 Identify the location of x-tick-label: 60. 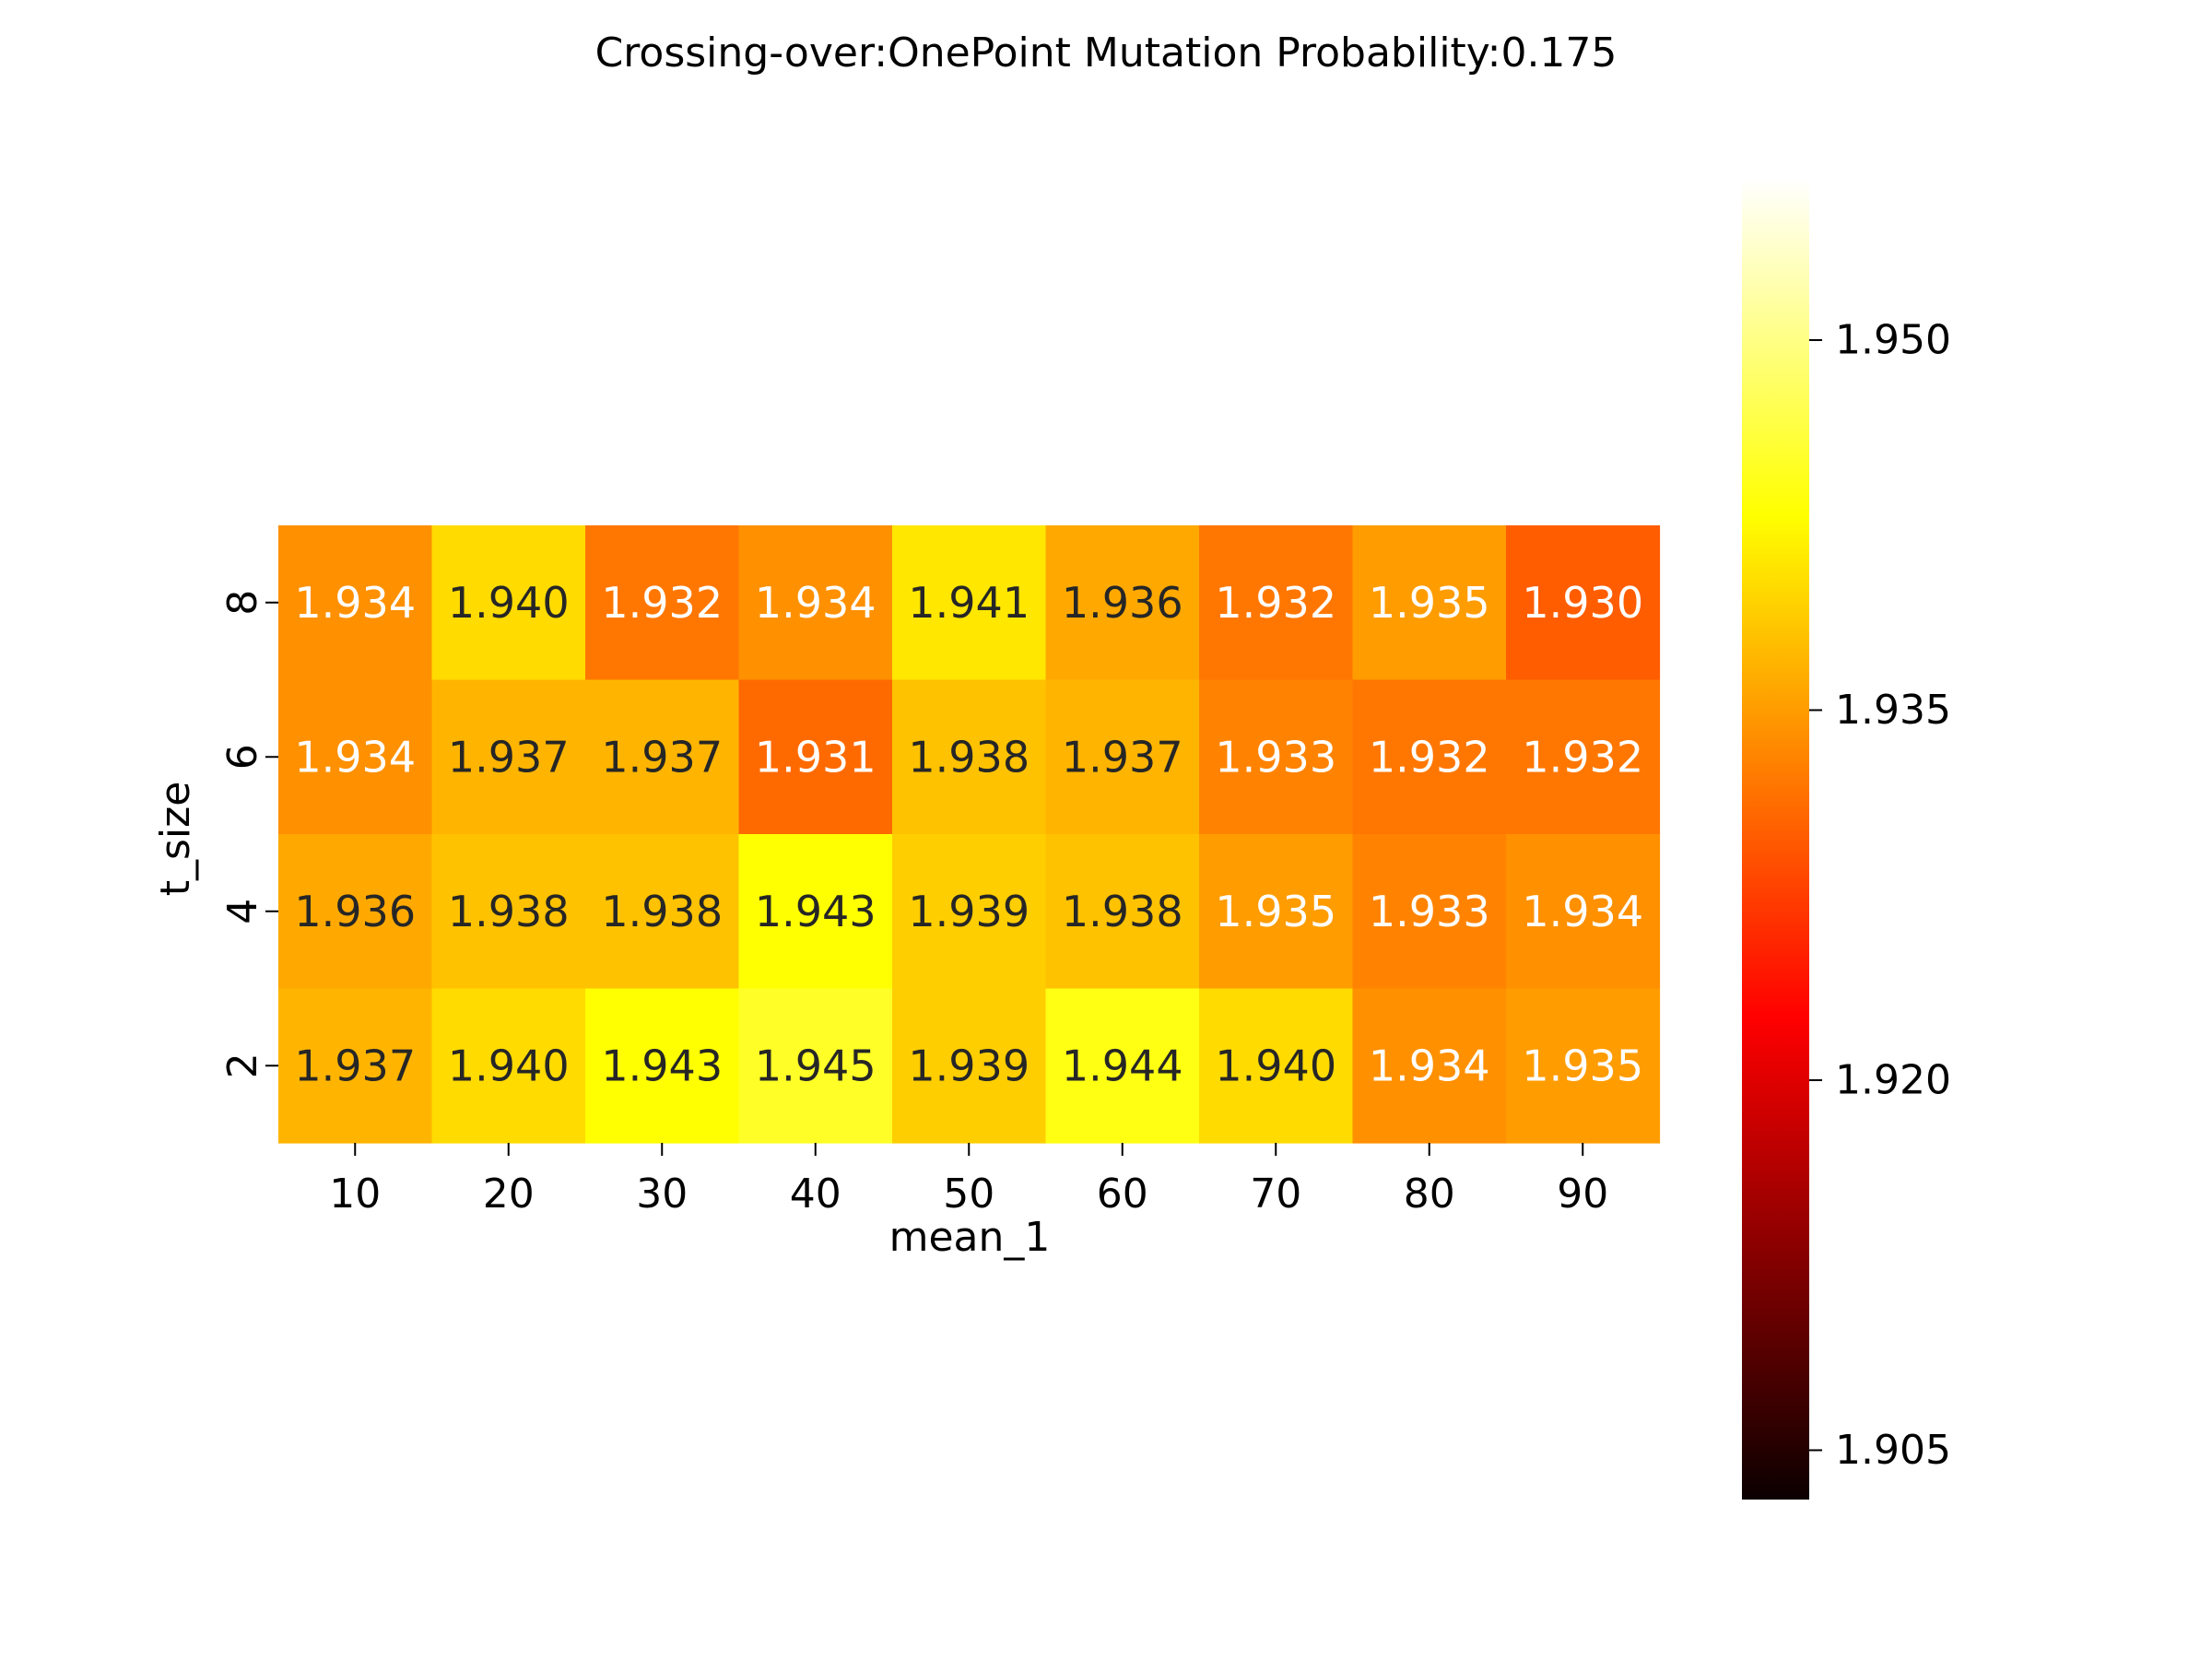
(1122, 1194).